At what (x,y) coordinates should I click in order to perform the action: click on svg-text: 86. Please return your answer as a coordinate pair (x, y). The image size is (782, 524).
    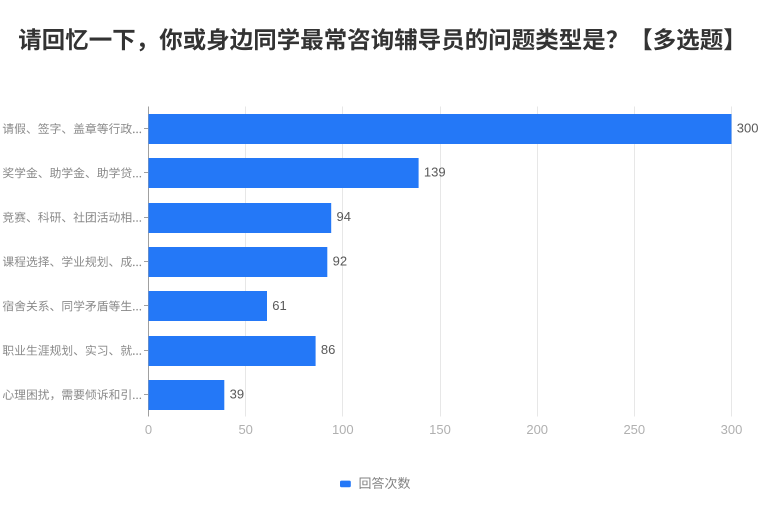
    Looking at the image, I should click on (328, 349).